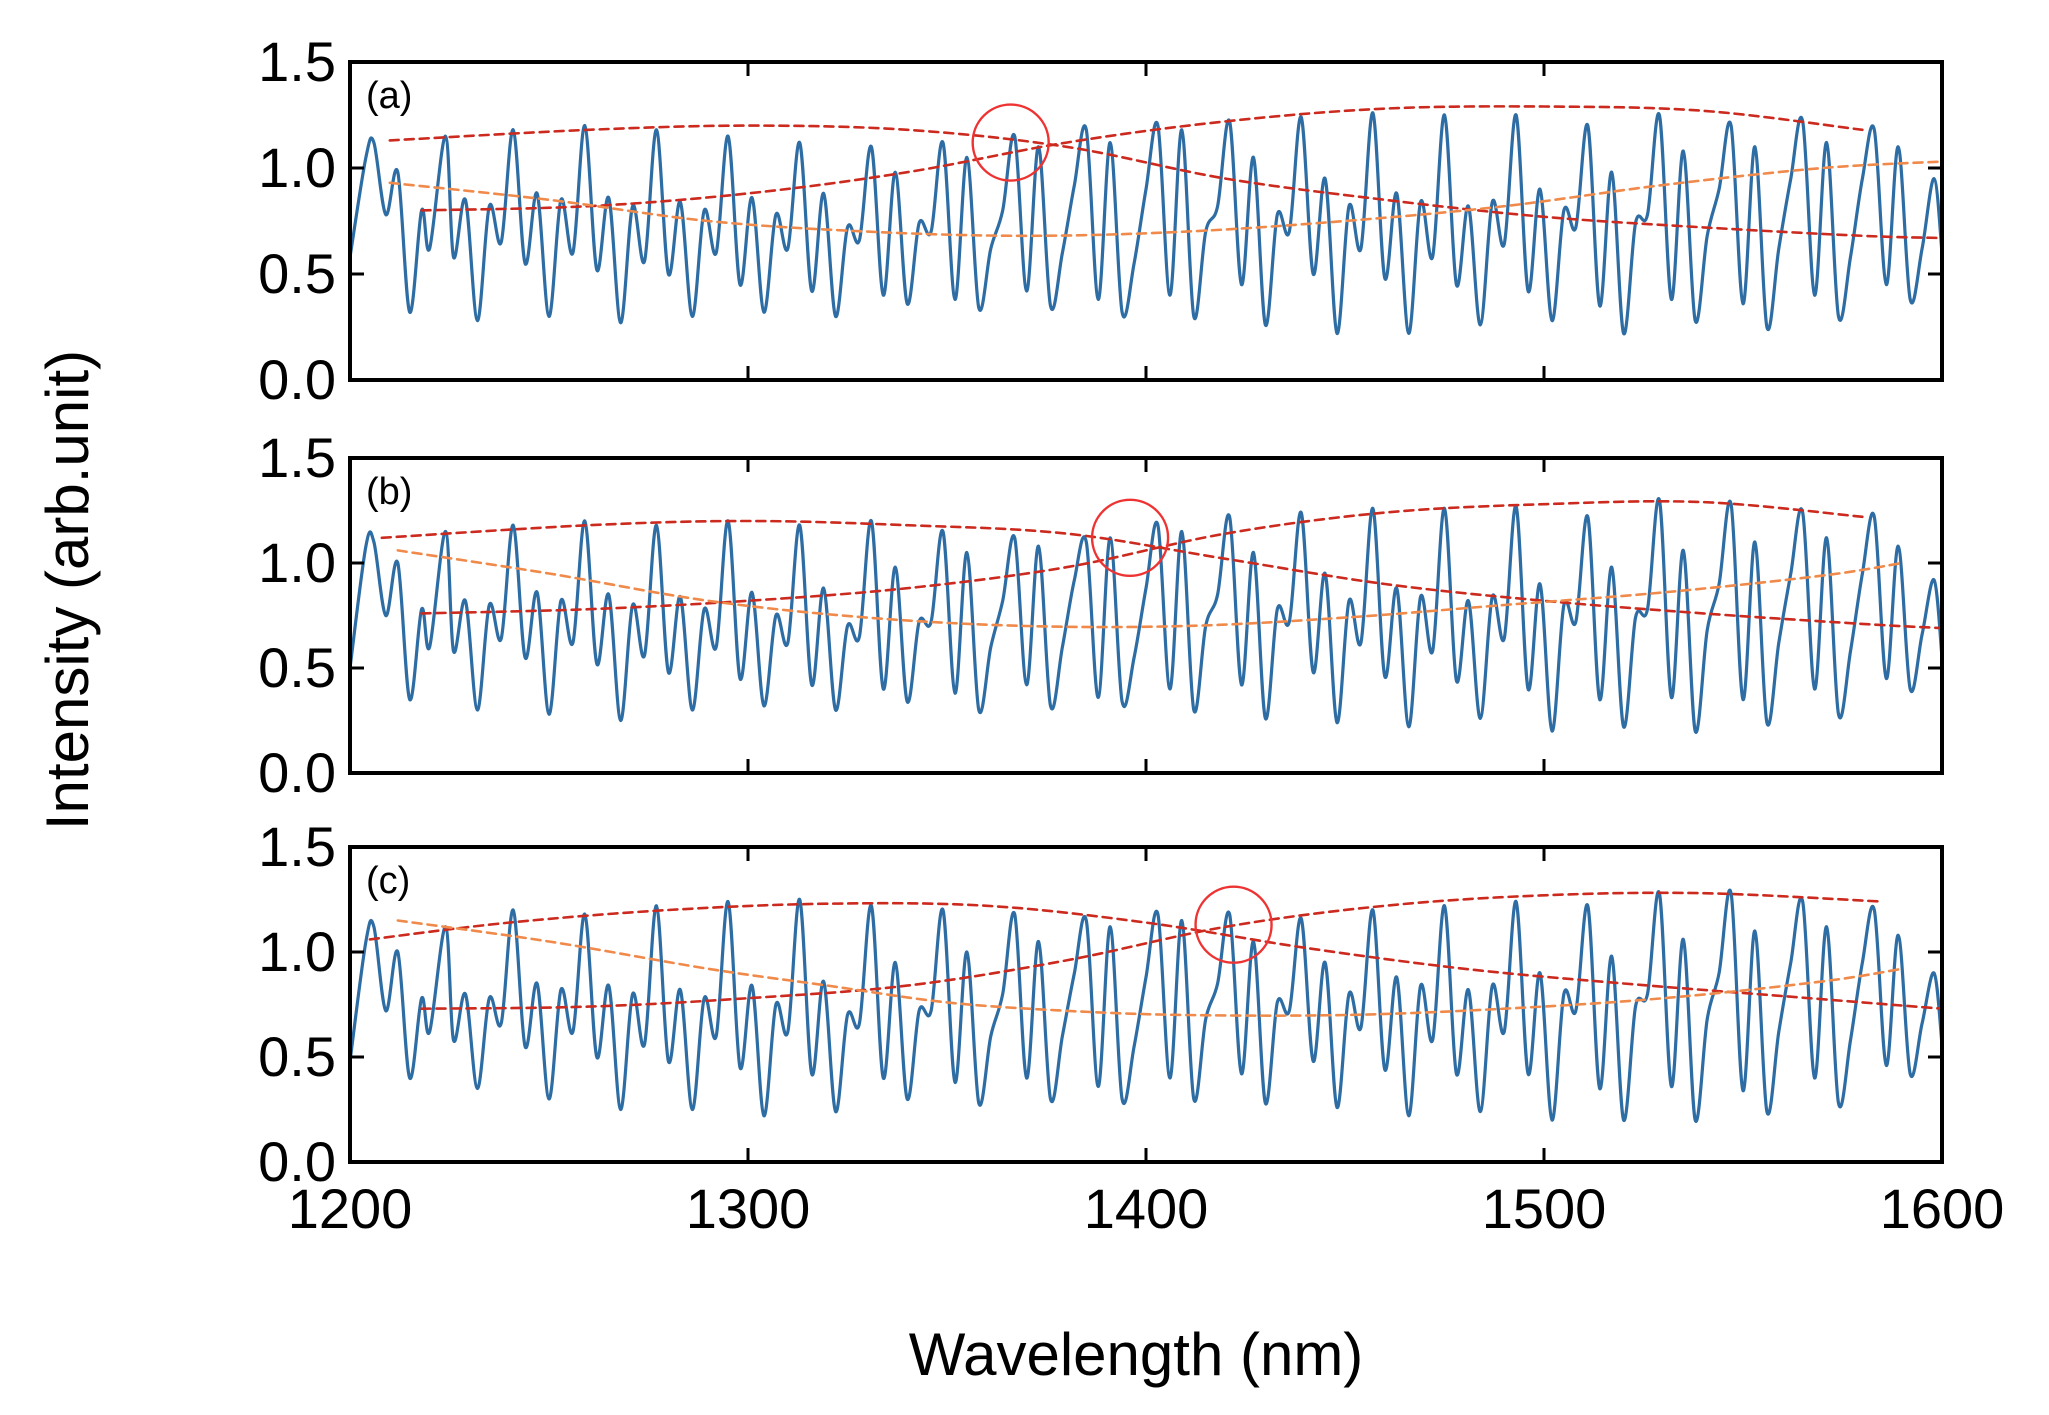 This screenshot has width=2049, height=1415. Describe the element at coordinates (350, 1208) in the screenshot. I see `x-tick-label: 1200` at that location.